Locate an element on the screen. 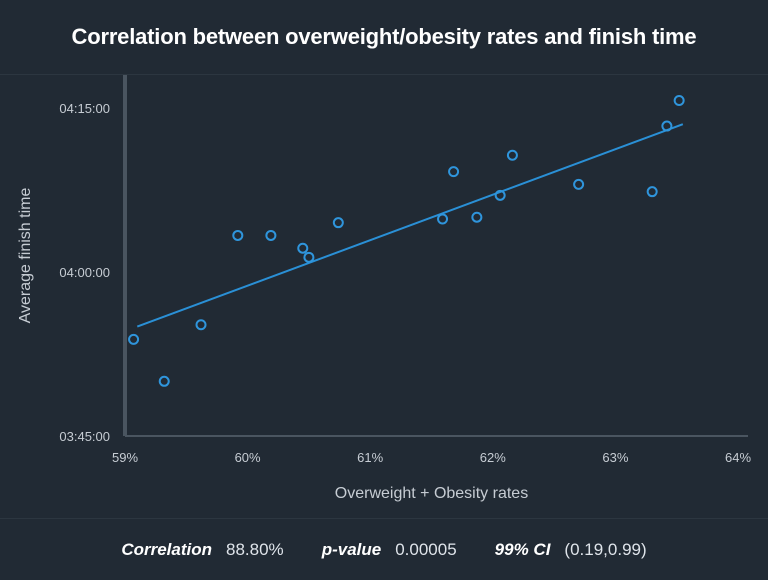 This screenshot has width=768, height=580. y-axis-ticks: 03:45:00 04:00:00 04:15:00 is located at coordinates (84, 272).